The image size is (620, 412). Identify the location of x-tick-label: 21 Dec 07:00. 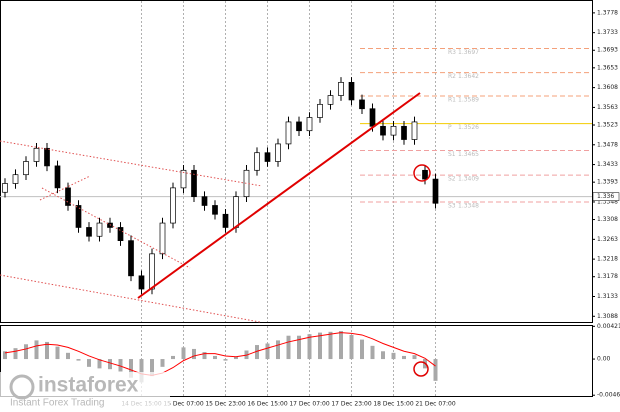
(435, 404).